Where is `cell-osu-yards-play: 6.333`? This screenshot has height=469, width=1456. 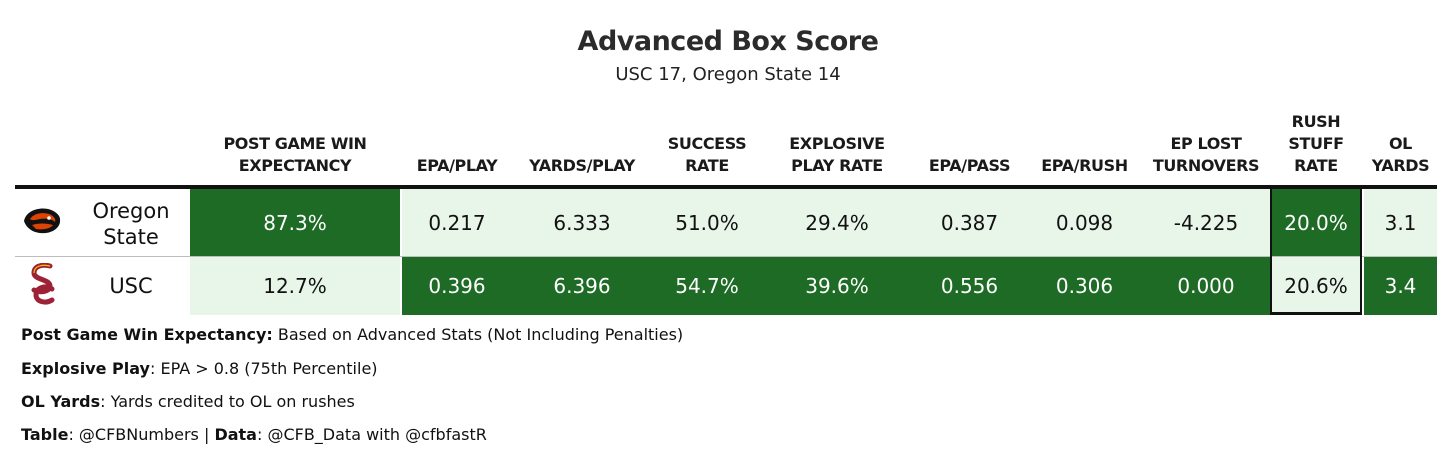 cell-osu-yards-play: 6.333 is located at coordinates (582, 222).